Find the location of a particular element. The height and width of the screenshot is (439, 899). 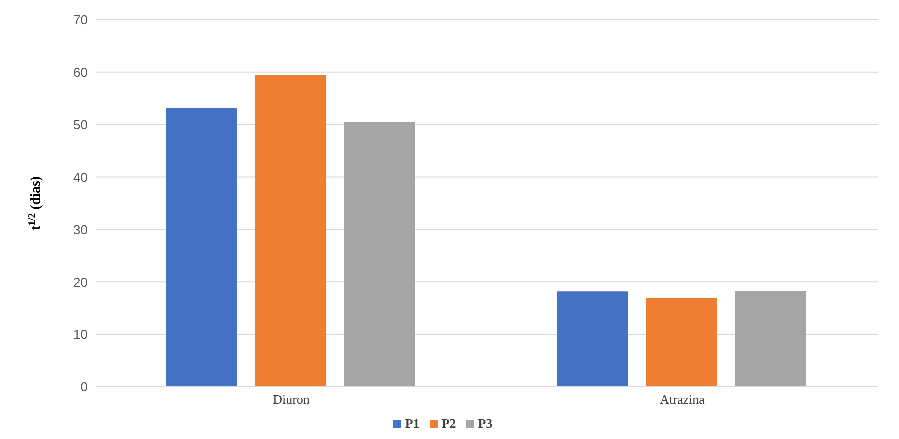

x-tick-label: Atrazina is located at coordinates (683, 400).